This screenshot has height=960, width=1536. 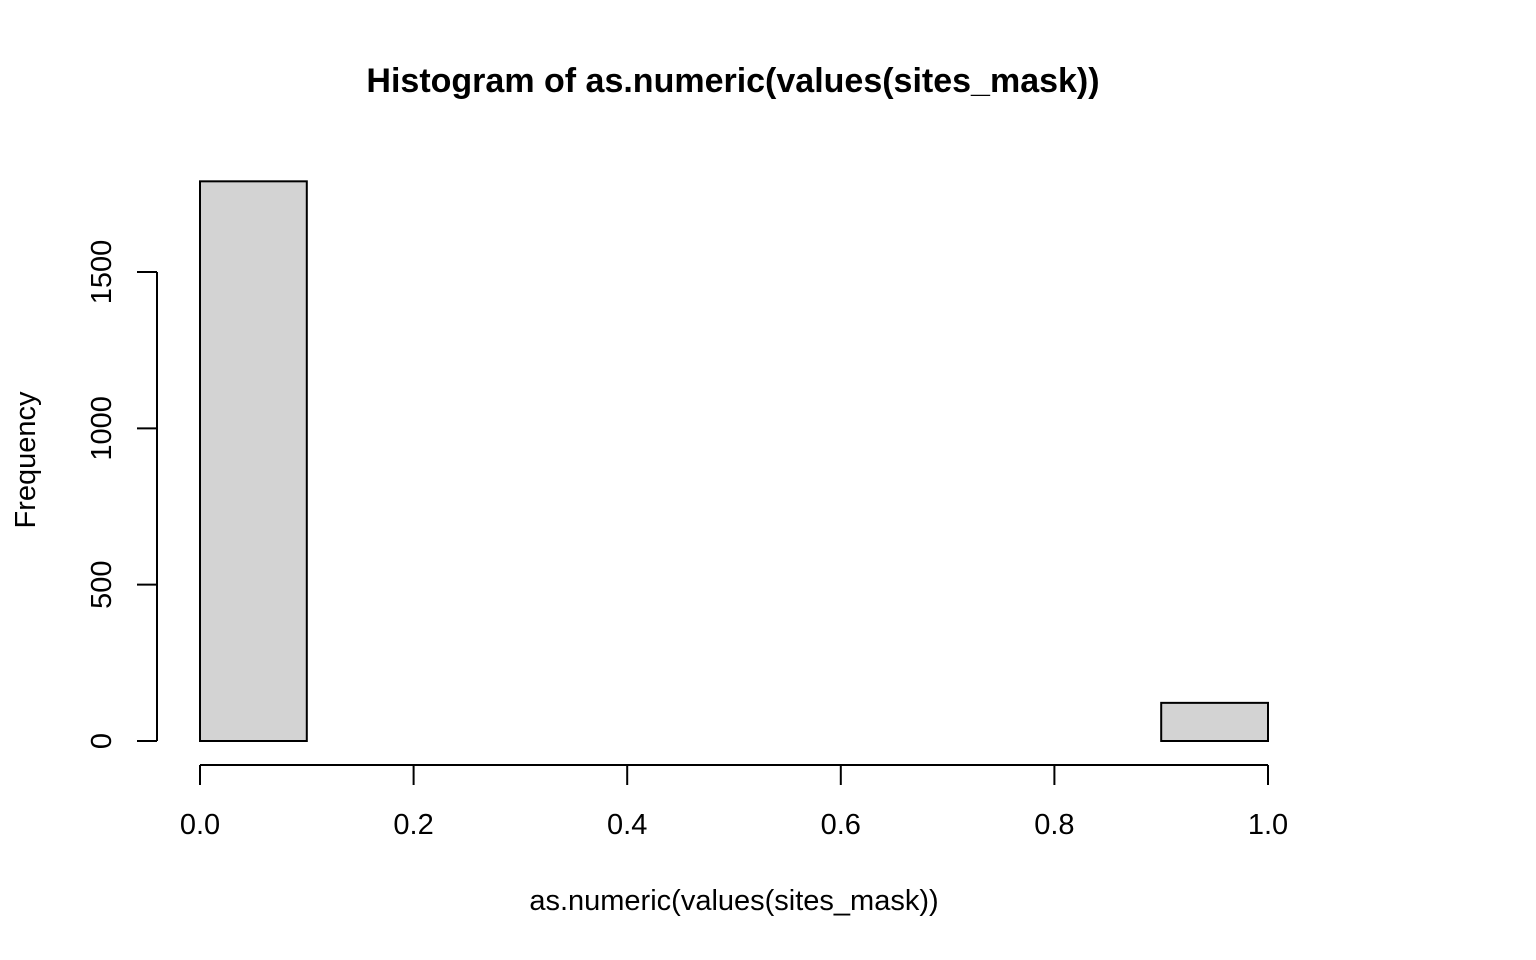 I want to click on x-tick-label-1: 0.2, so click(x=413, y=825).